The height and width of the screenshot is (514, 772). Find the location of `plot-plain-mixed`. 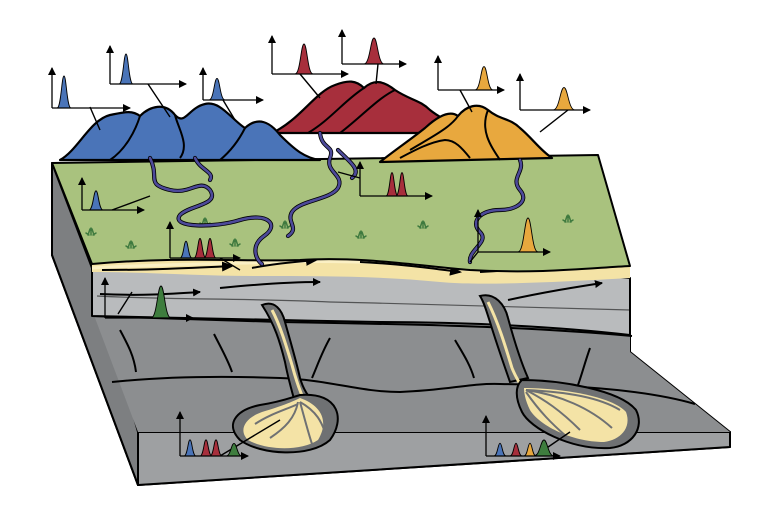

plot-plain-mixed is located at coordinates (203, 246).